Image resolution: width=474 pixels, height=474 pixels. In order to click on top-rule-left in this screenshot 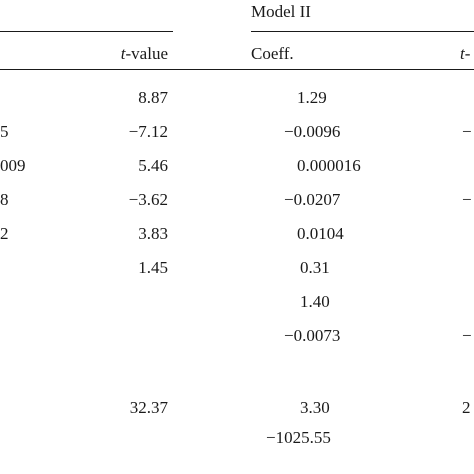, I will do `click(86, 32)`.